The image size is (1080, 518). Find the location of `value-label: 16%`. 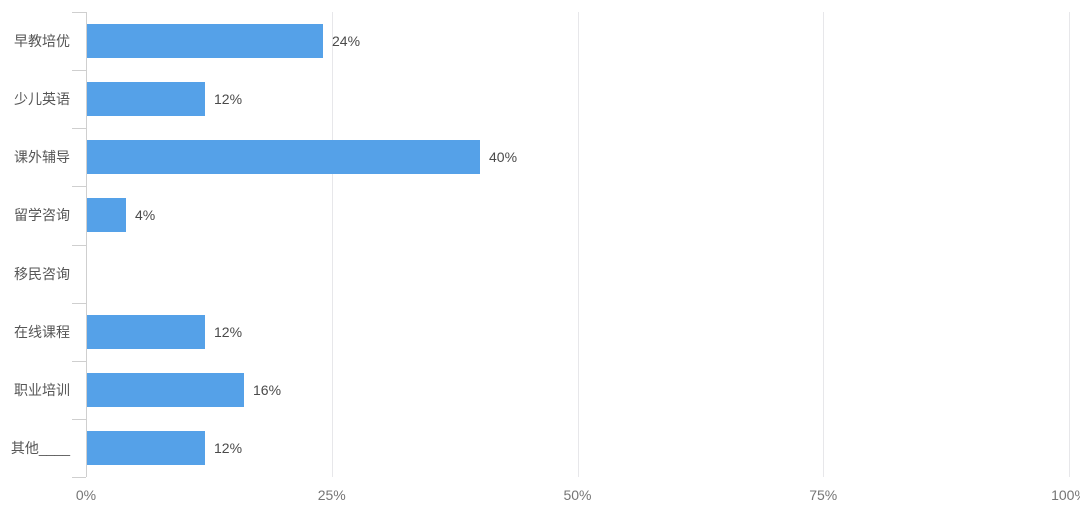

value-label: 16% is located at coordinates (267, 390).